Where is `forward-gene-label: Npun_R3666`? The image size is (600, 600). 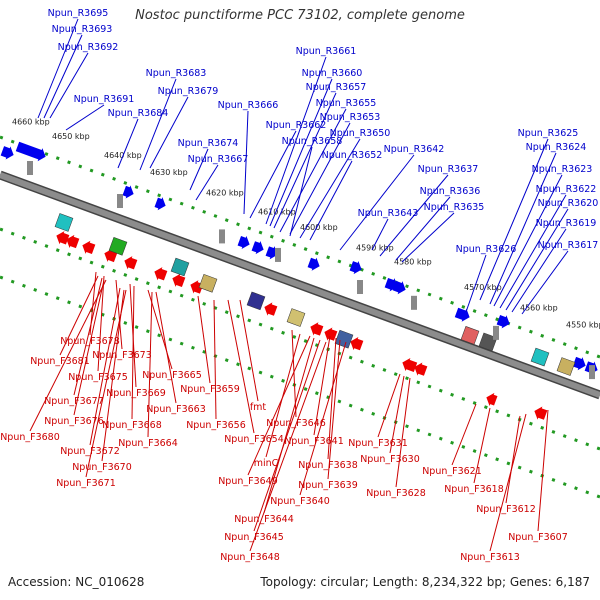 forward-gene-label: Npun_R3666 is located at coordinates (248, 105).